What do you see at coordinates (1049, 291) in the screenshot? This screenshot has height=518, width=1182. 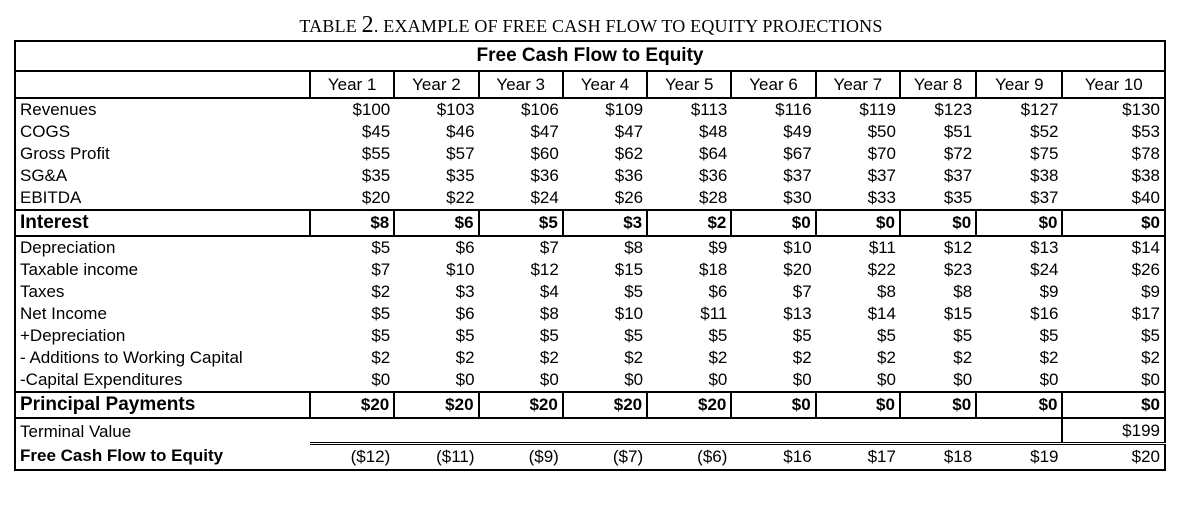 I see `cell-value: $9` at bounding box center [1049, 291].